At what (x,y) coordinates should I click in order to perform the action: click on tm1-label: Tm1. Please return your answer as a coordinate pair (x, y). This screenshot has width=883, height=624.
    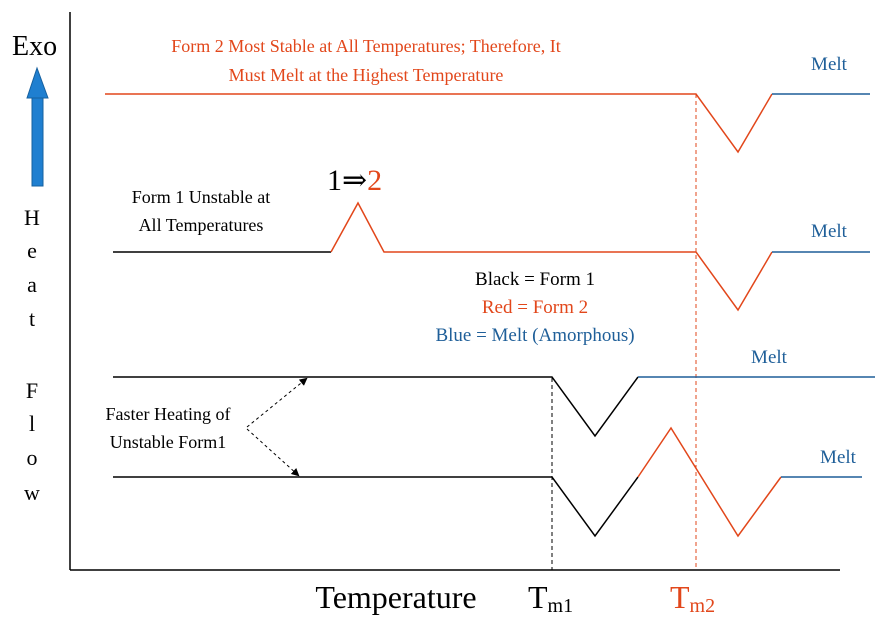
    Looking at the image, I should click on (550, 598).